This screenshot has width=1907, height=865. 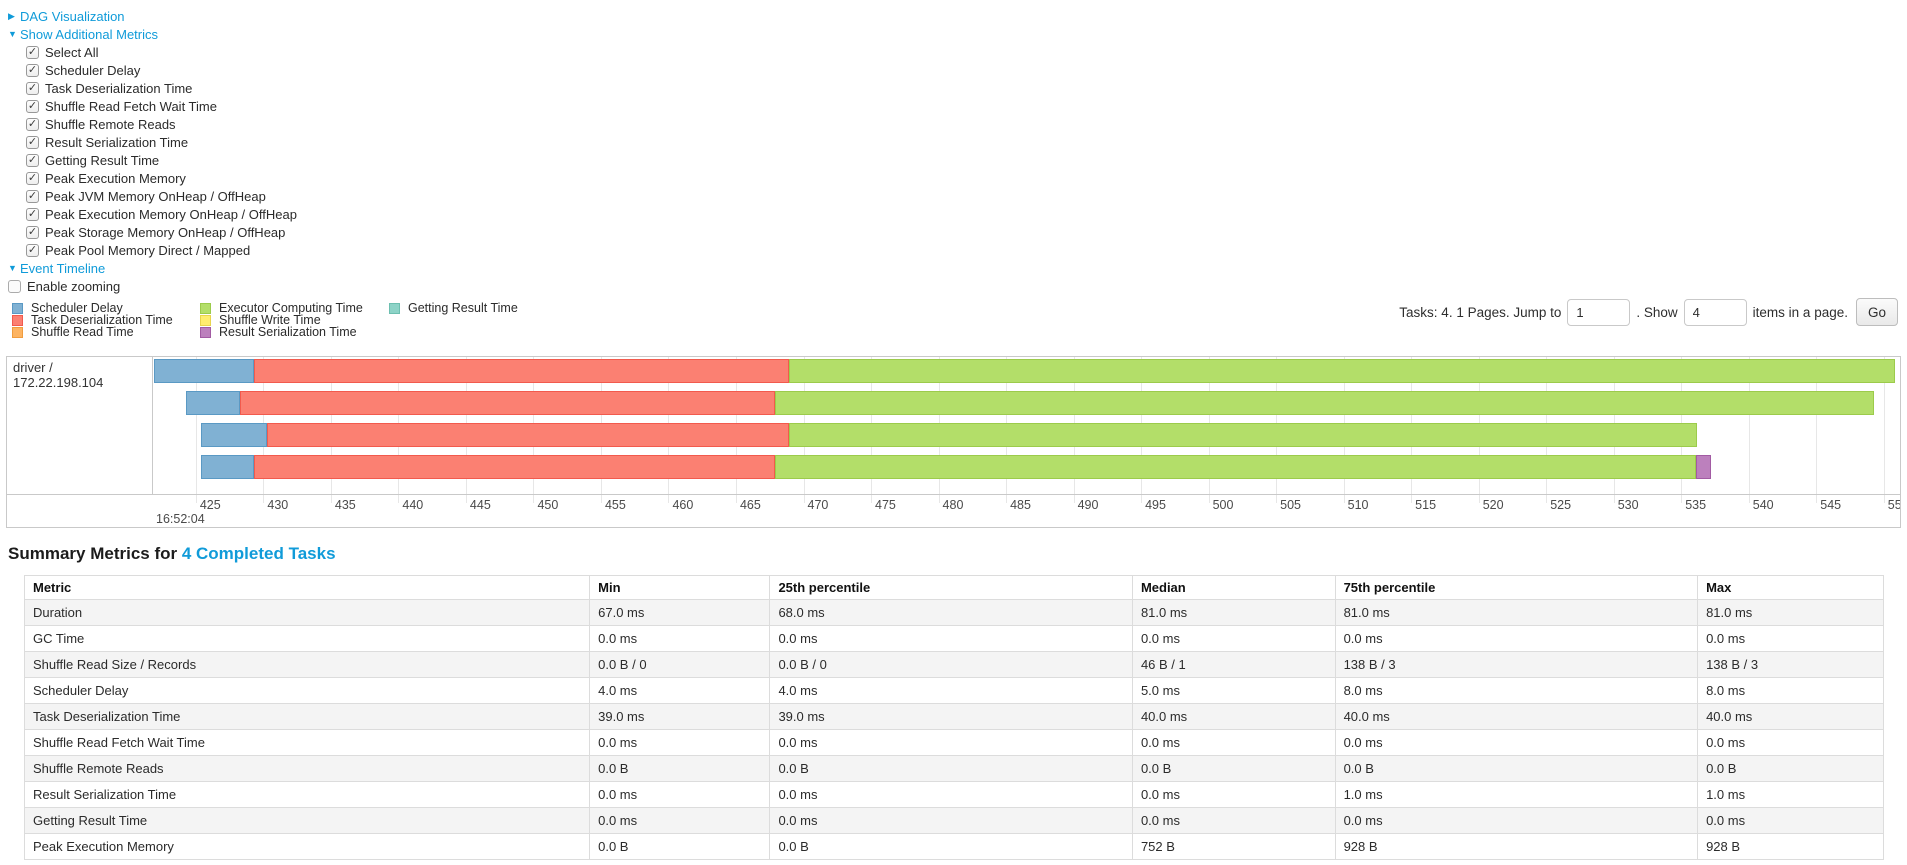 I want to click on summary-title-text: Summary Metrics for, so click(x=95, y=553).